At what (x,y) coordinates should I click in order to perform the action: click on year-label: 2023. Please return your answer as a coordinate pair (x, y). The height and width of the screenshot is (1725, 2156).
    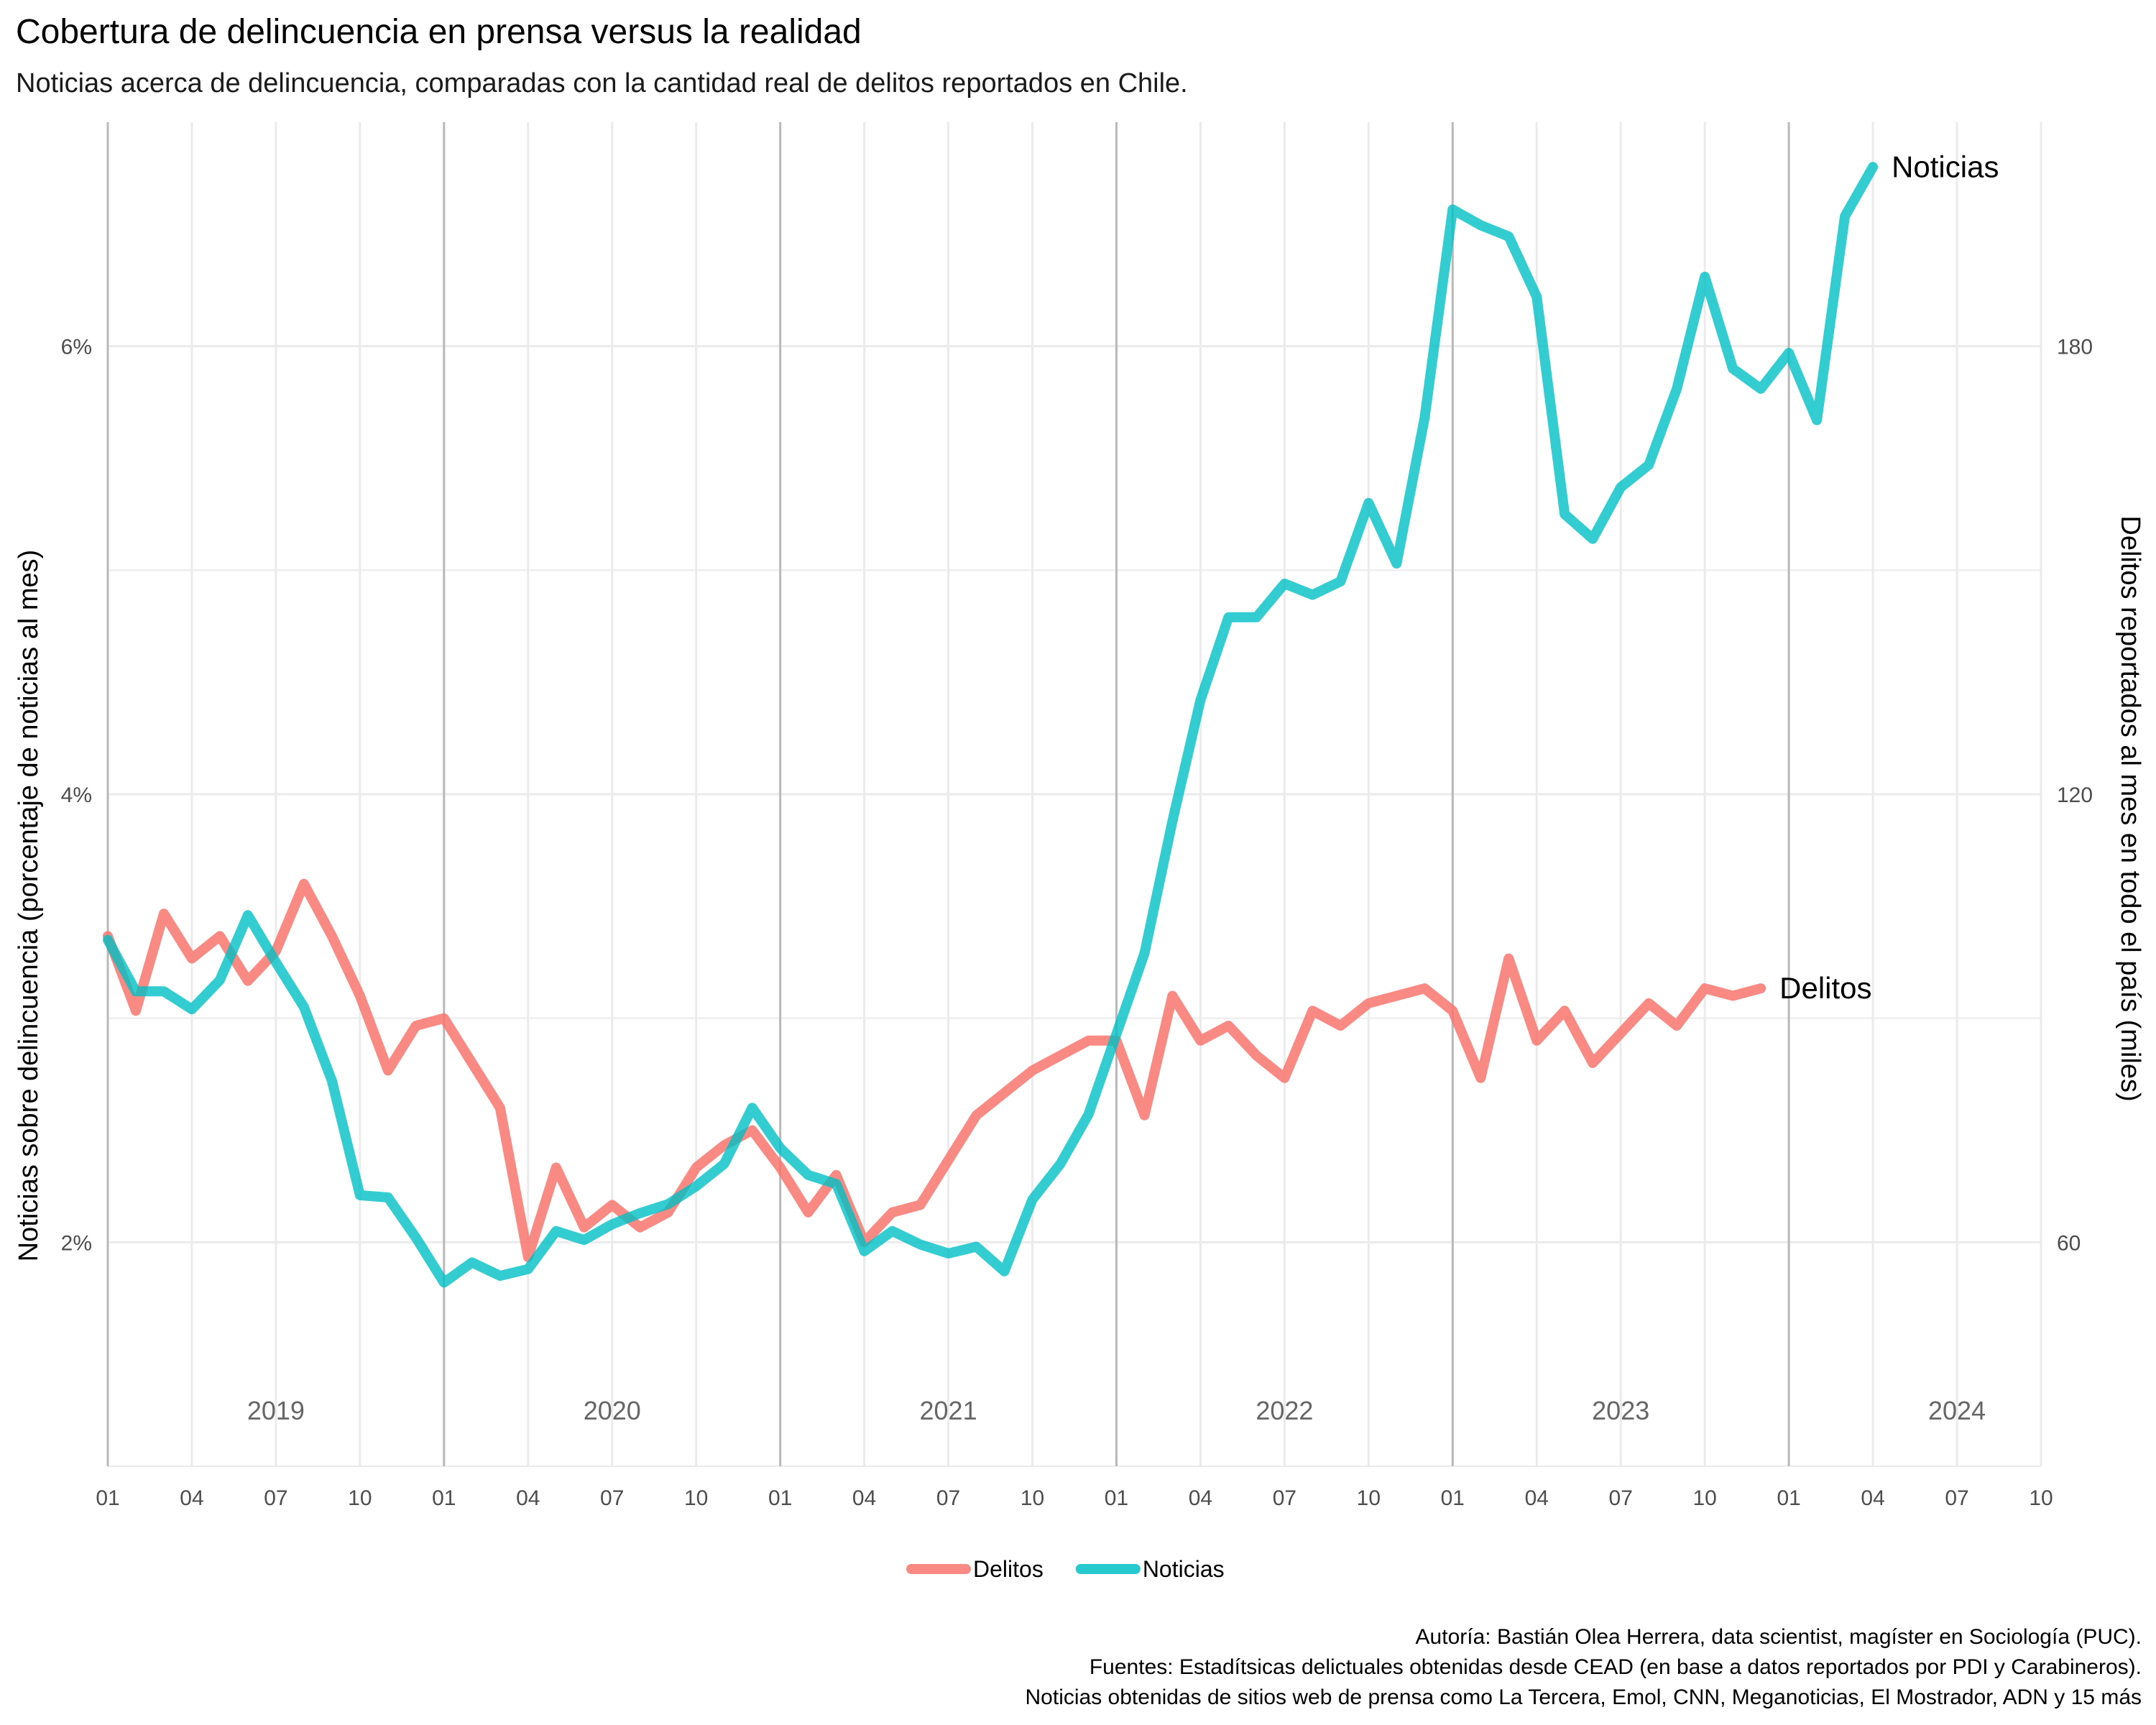
    Looking at the image, I should click on (1620, 1410).